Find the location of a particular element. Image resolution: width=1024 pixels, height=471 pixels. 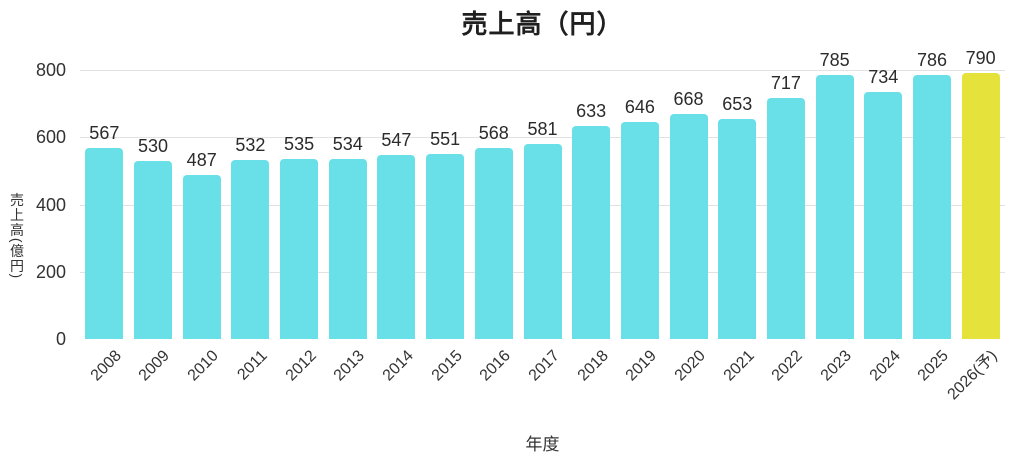

x-tick-label: 2013 is located at coordinates (349, 366).